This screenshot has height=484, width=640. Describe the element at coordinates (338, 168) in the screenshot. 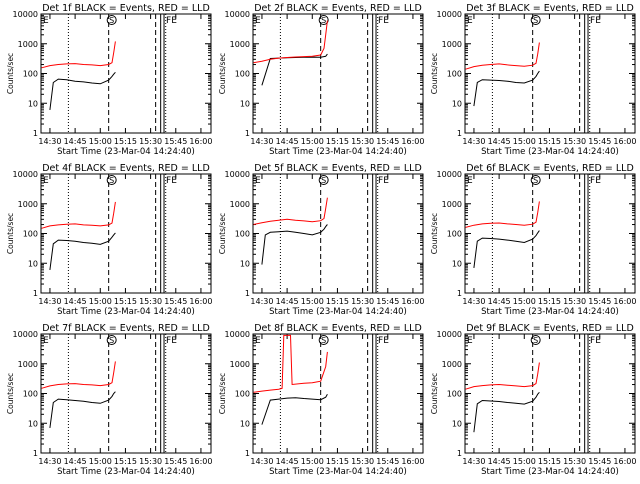

I see `panel-title: Det 5f BLACK = Events, RED = LLD` at that location.